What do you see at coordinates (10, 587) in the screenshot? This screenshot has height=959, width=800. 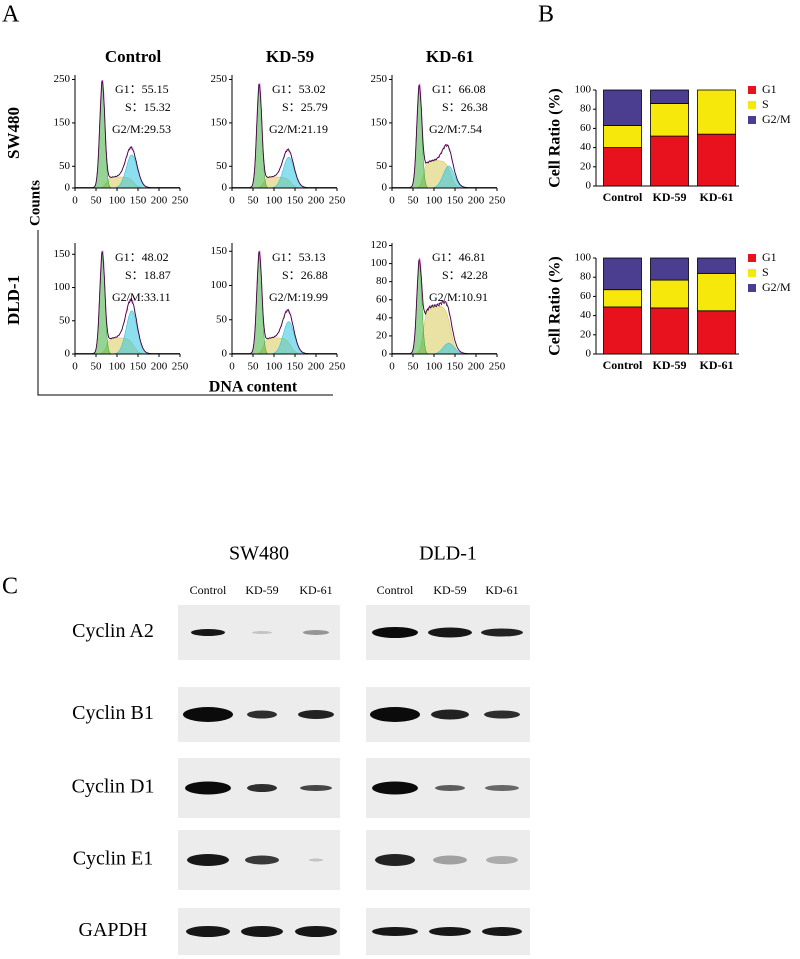 I see `panel-letter: C` at bounding box center [10, 587].